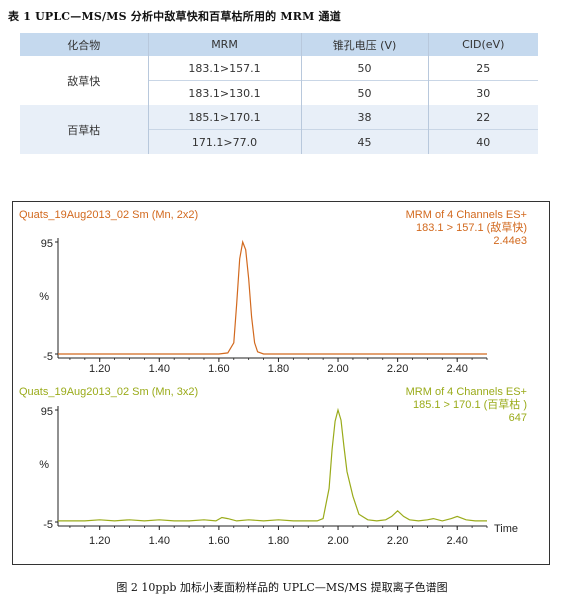 This screenshot has width=564, height=607. Describe the element at coordinates (224, 68) in the screenshot. I see `mrm-cell: 183.1>157.1` at that location.